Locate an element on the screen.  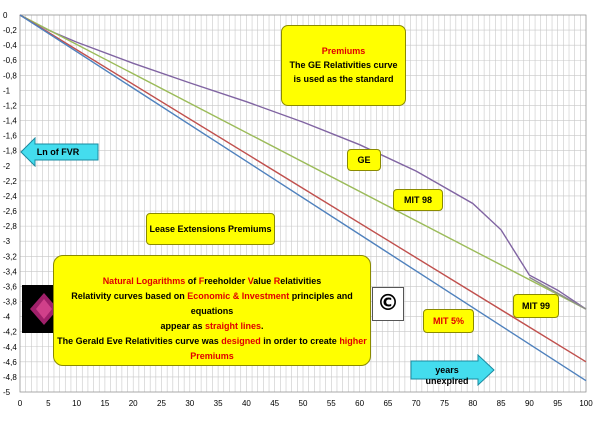
y-tick-label: -0,6 is located at coordinates (10, 60).